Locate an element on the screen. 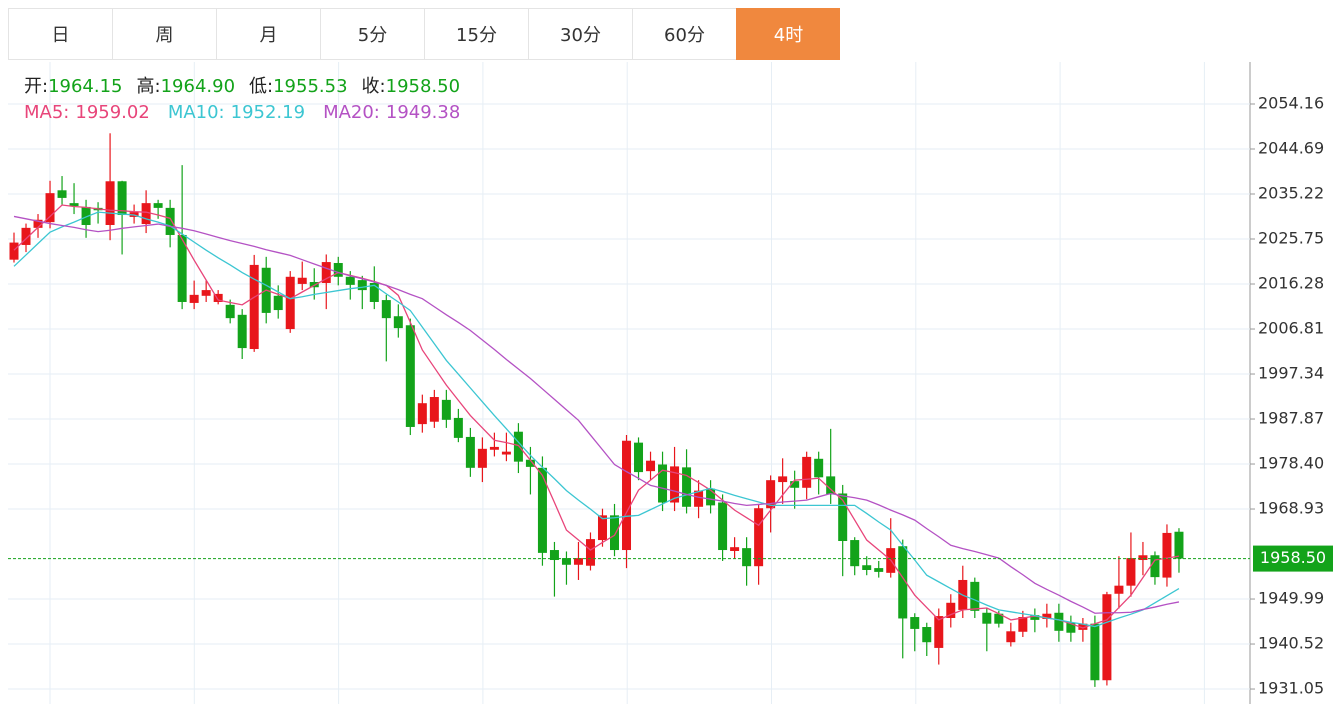  ohlc-info: 开:1964.15 高:1964.90 低:1955.53 收:1958.50 is located at coordinates (242, 86).